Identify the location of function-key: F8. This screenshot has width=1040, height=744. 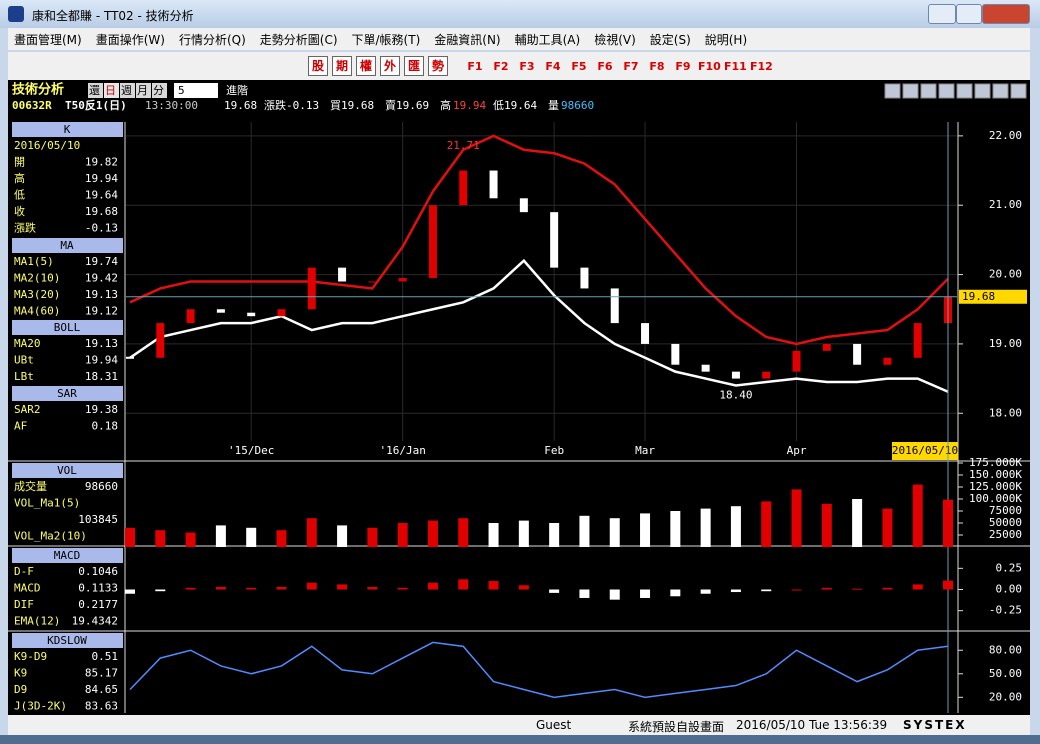
(657, 66).